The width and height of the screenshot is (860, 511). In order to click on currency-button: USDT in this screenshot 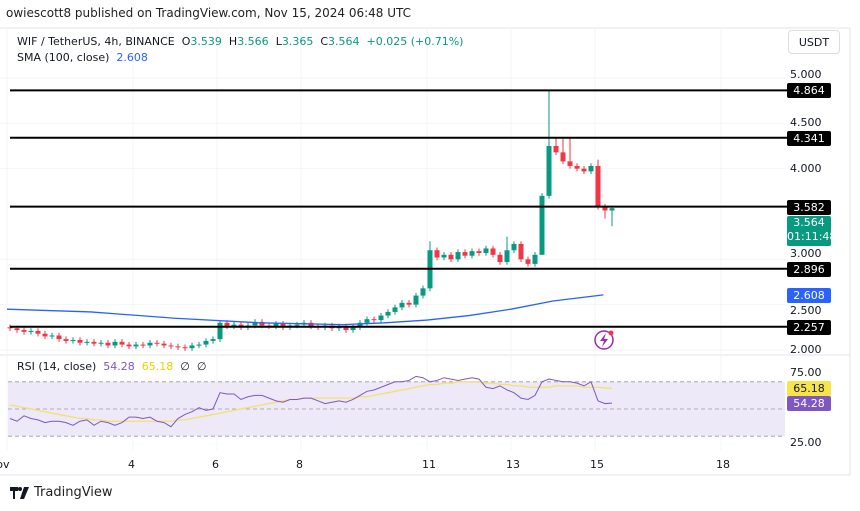, I will do `click(814, 42)`.